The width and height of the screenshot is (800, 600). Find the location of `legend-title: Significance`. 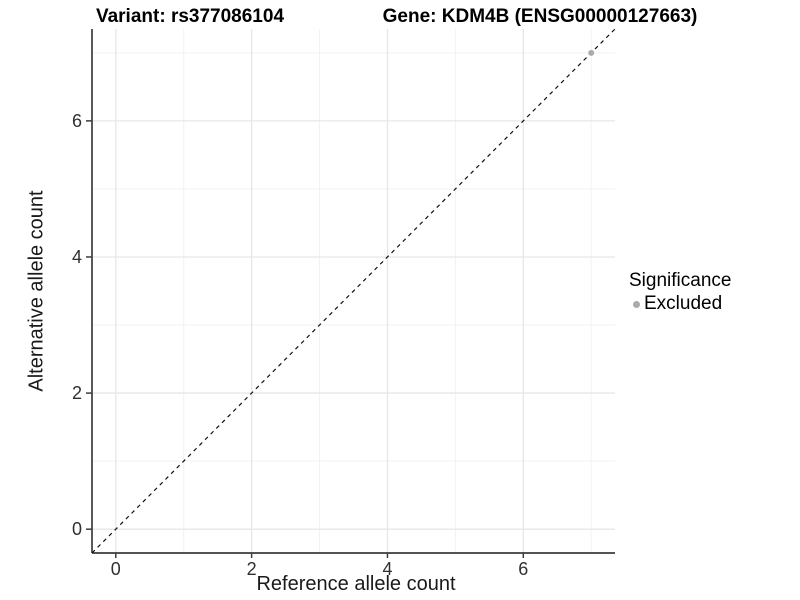

legend-title: Significance is located at coordinates (680, 280).